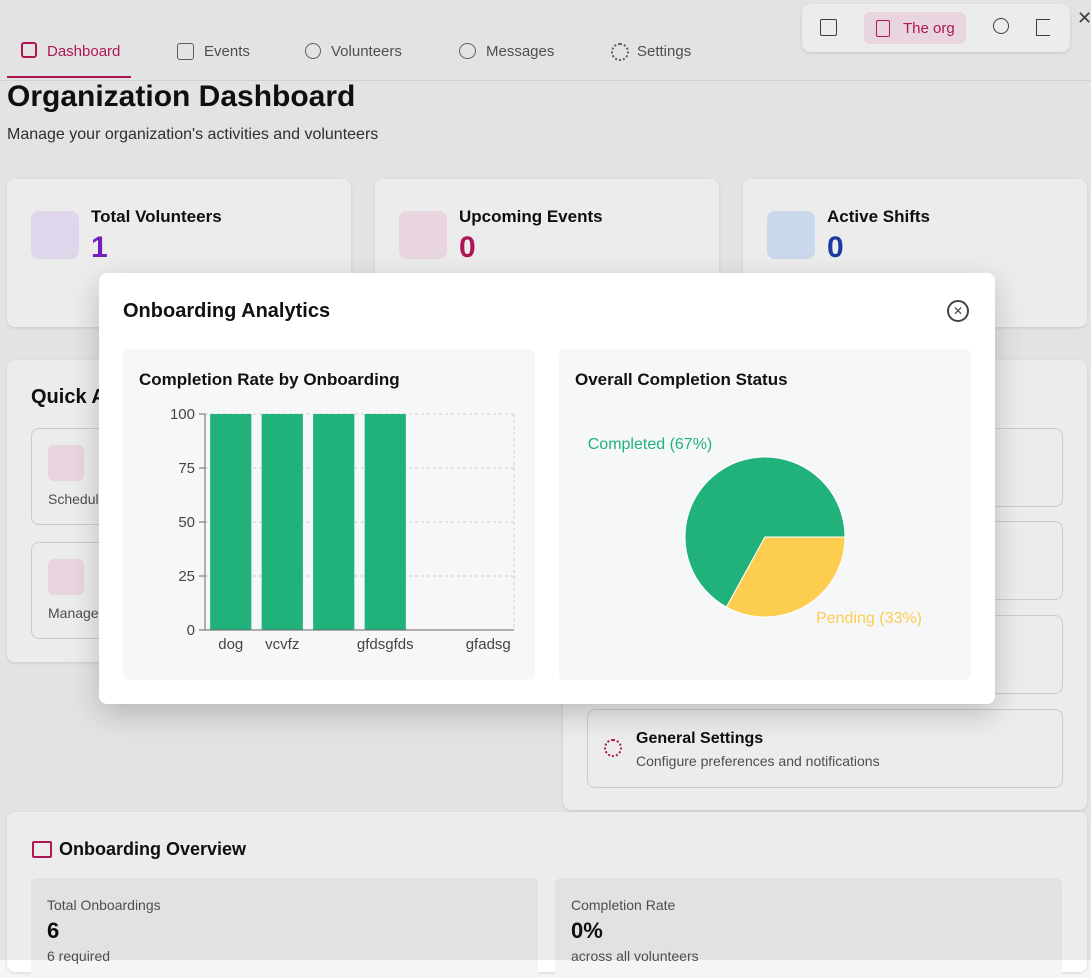 Image resolution: width=1091 pixels, height=978 pixels. What do you see at coordinates (878, 216) in the screenshot?
I see `stat-label: Active Shifts` at bounding box center [878, 216].